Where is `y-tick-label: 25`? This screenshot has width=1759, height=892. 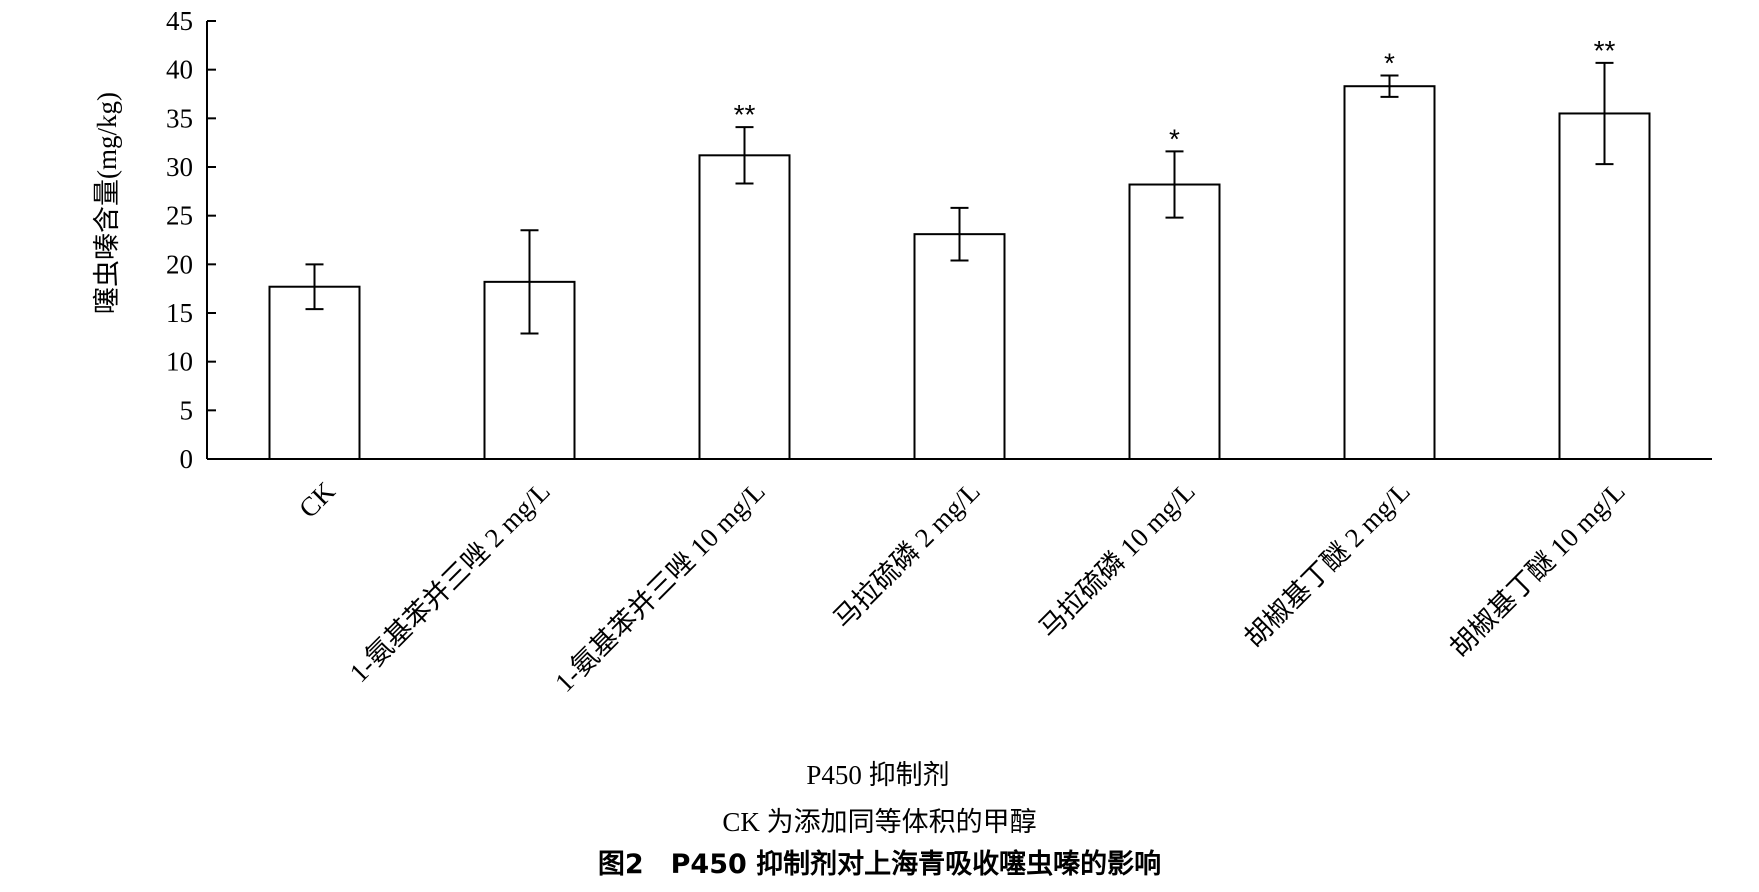
y-tick-label: 25 is located at coordinates (179, 216).